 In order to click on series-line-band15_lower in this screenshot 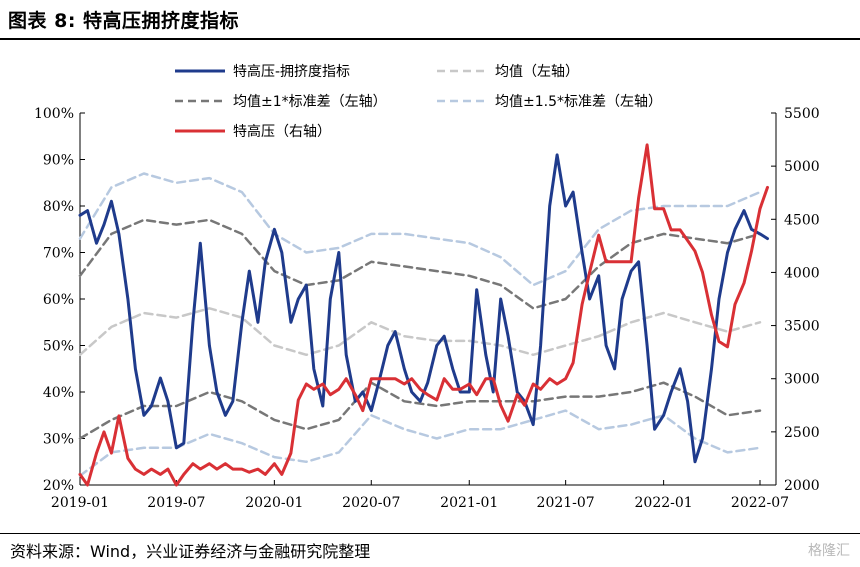, I will do `click(420, 443)`.